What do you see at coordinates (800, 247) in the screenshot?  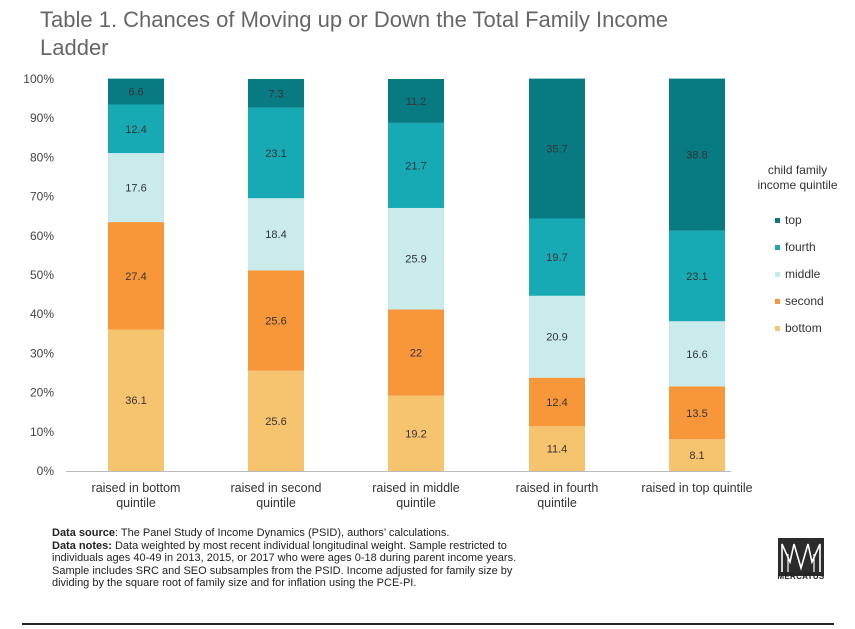 I see `legend-label: fourth` at bounding box center [800, 247].